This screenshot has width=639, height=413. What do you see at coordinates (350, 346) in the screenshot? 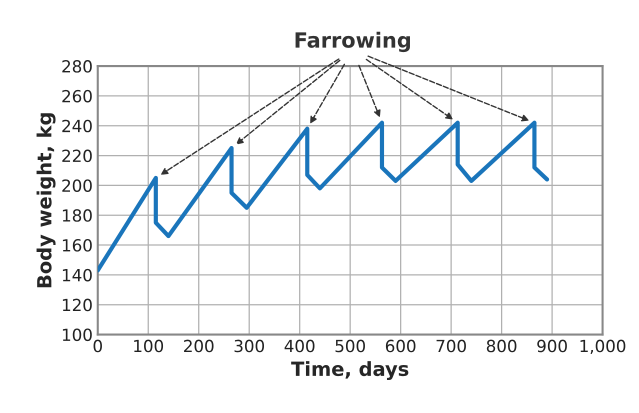
I see `x-tick-label: 500` at bounding box center [350, 346].